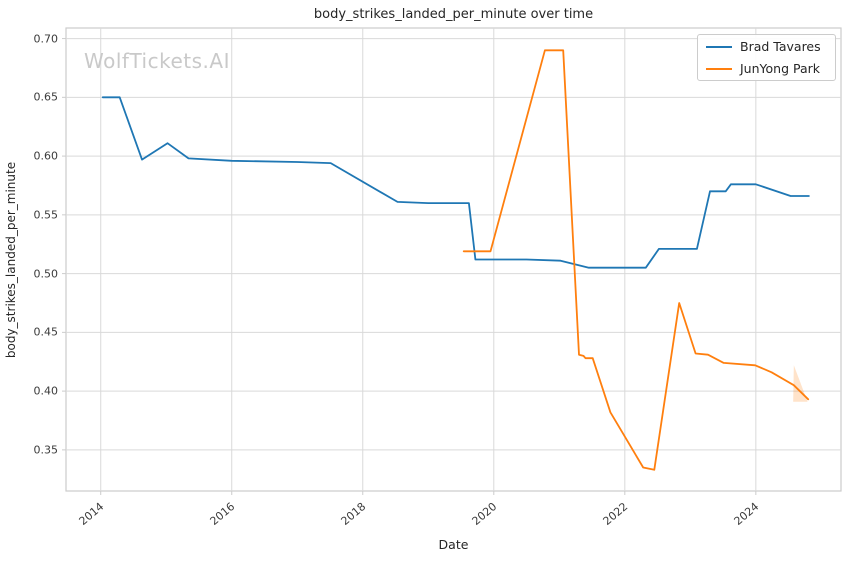  I want to click on chart-title: body_strikes_landed_per_minute over time, so click(453, 14).